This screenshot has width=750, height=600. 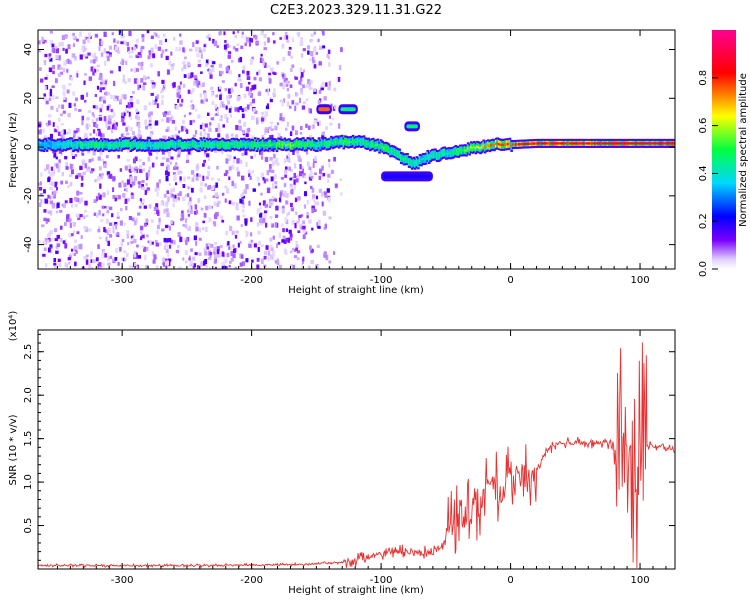 I want to click on colorbar-tick-label: 0.6, so click(x=703, y=126).